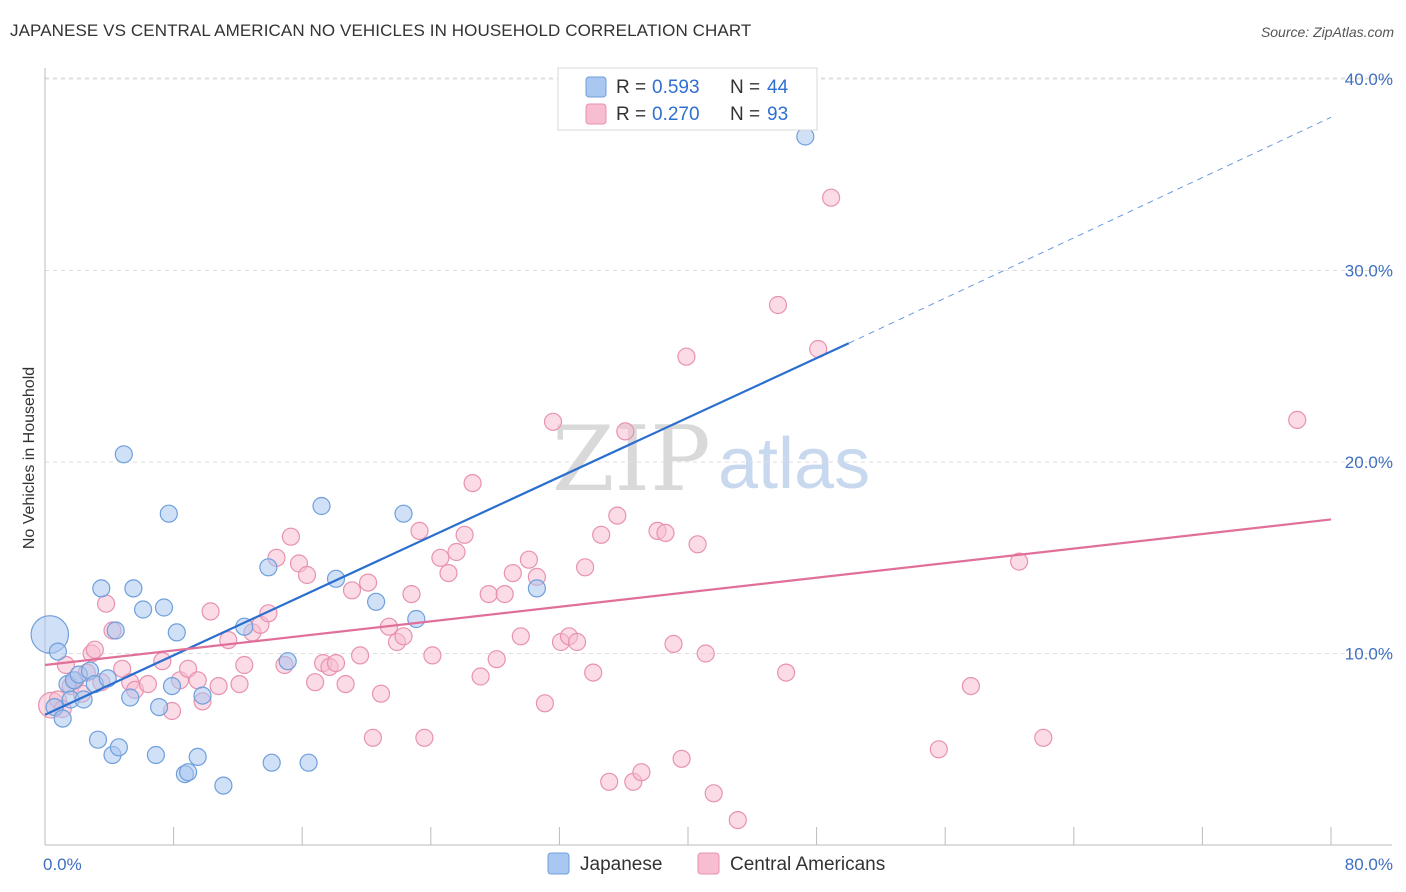 The width and height of the screenshot is (1406, 892). Describe the element at coordinates (621, 864) in the screenshot. I see `bottom-legend-label-japanese: Japanese` at that location.